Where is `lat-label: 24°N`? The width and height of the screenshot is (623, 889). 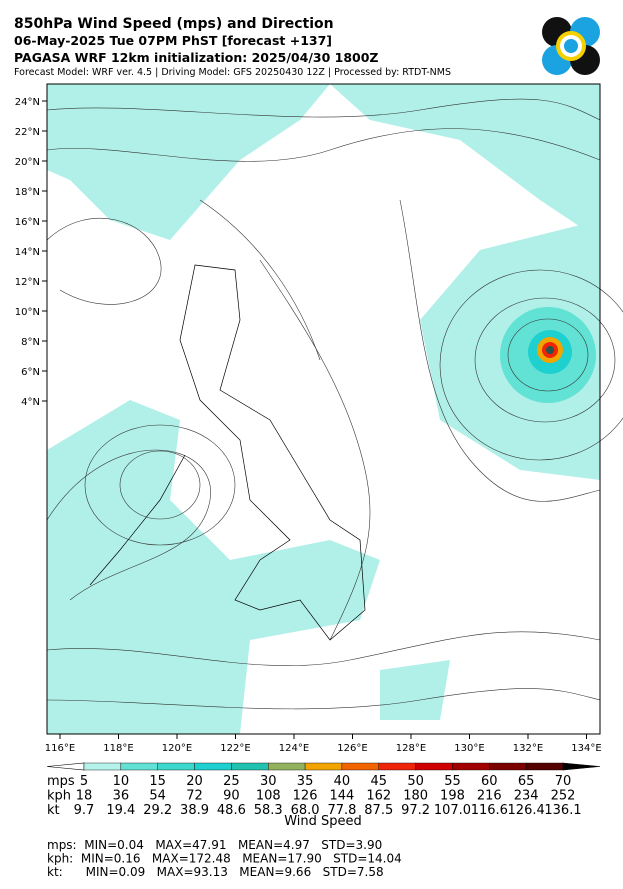
lat-label: 24°N is located at coordinates (27, 102).